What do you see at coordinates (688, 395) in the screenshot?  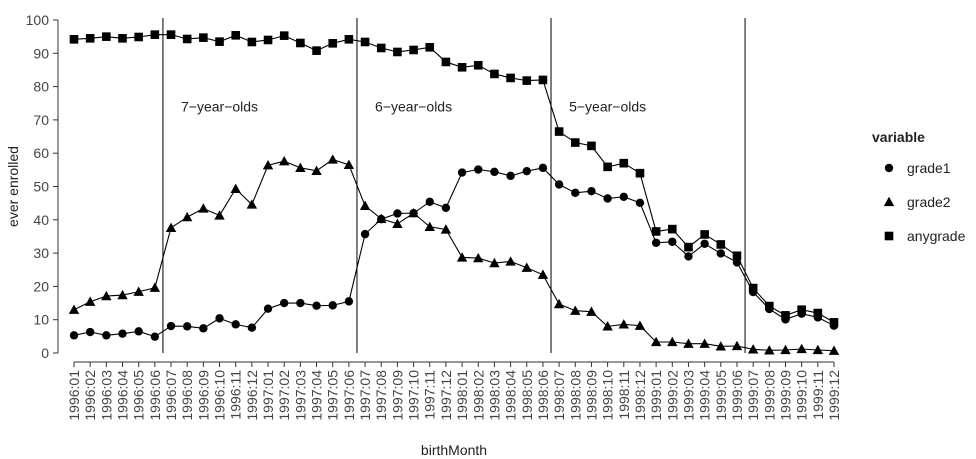 I see `x-tick-label: 1999:03` at bounding box center [688, 395].